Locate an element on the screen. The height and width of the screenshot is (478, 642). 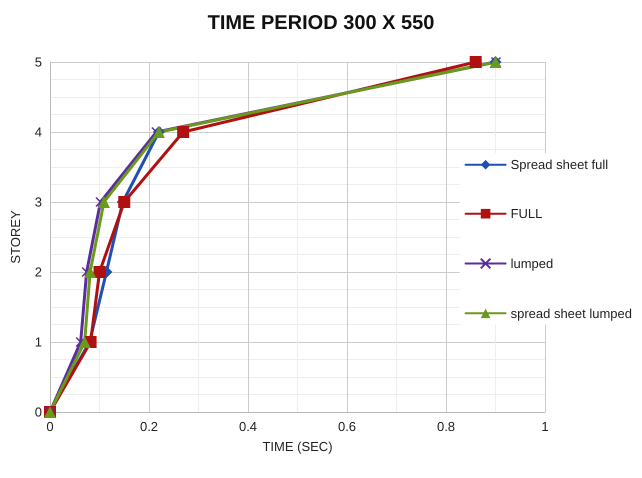
y-tick-label: 4 is located at coordinates (38, 132).